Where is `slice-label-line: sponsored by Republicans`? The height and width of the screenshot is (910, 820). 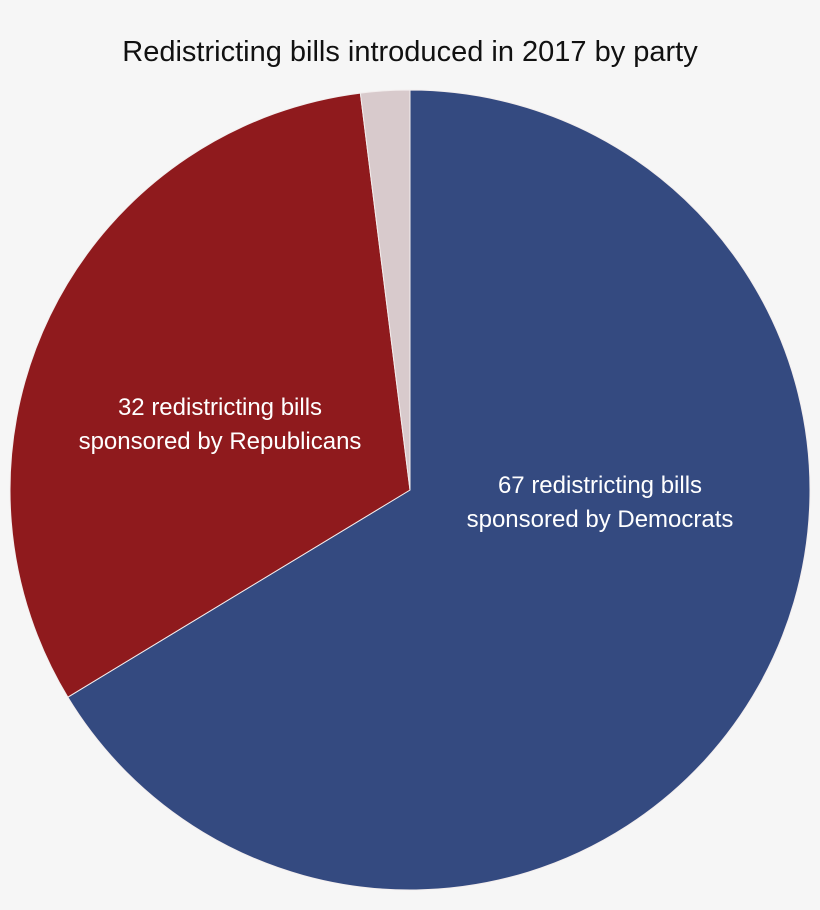 slice-label-line: sponsored by Republicans is located at coordinates (220, 441).